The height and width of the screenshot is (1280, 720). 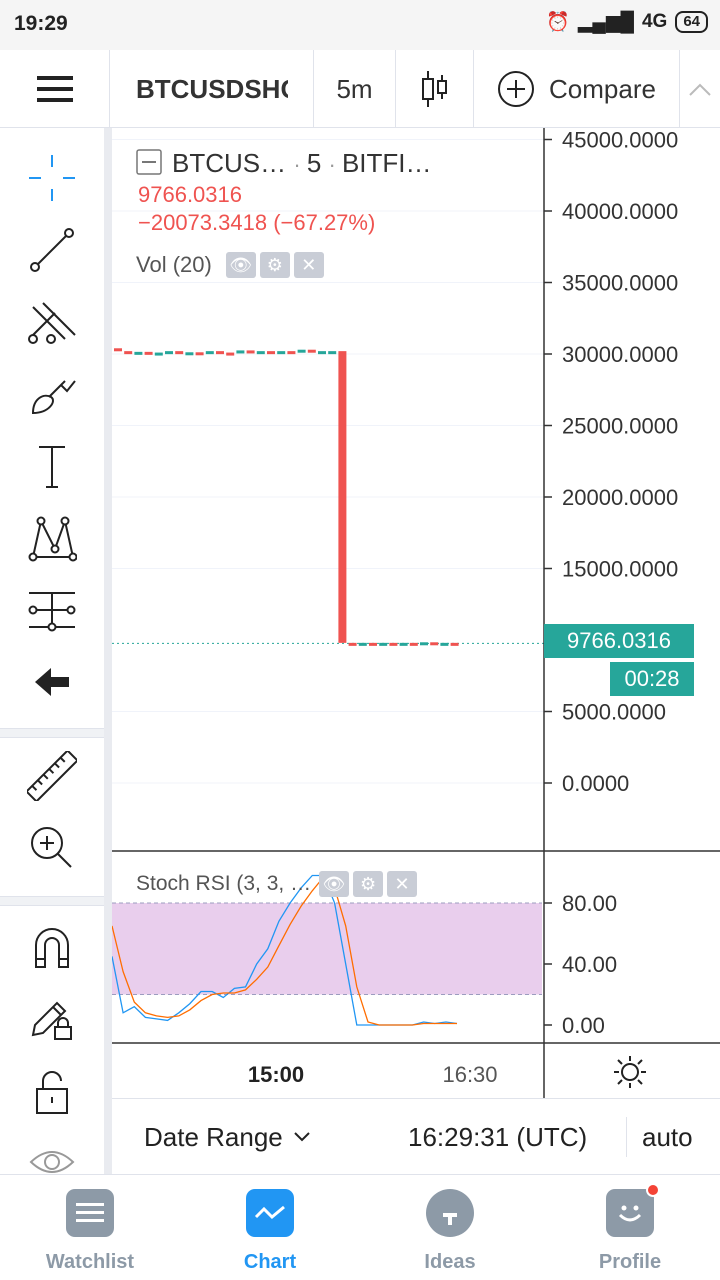 I want to click on nav-chart-label: Chart, so click(x=270, y=1262).